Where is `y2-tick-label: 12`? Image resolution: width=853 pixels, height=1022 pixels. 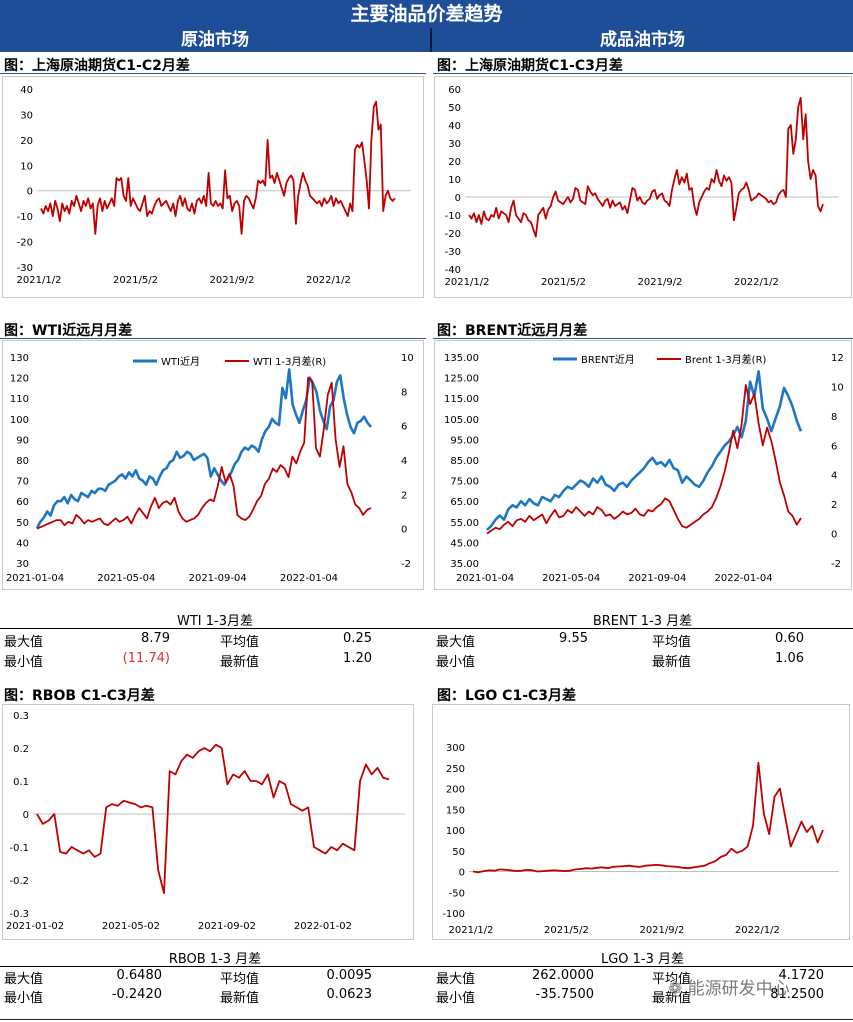
y2-tick-label: 12 is located at coordinates (837, 358).